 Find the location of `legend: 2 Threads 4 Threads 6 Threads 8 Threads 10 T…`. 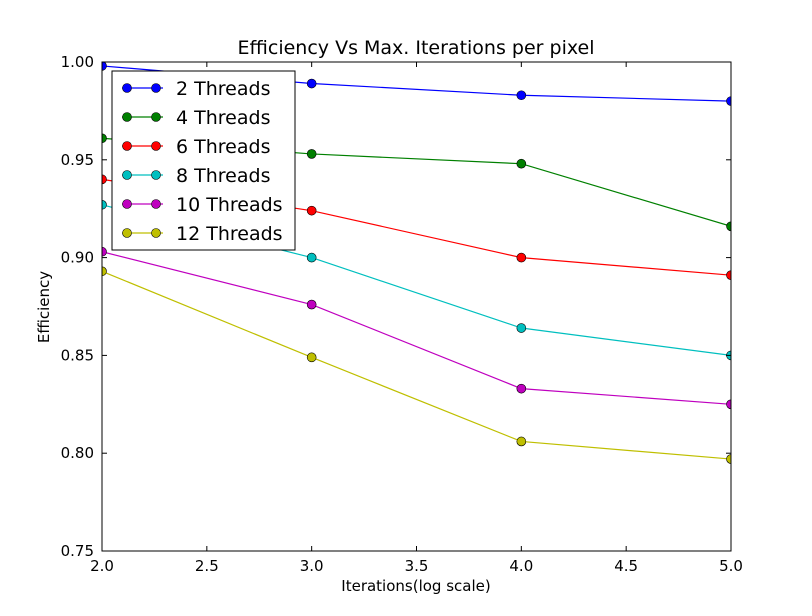

legend: 2 Threads 4 Threads 6 Threads 8 Threads 10 T… is located at coordinates (203, 160).